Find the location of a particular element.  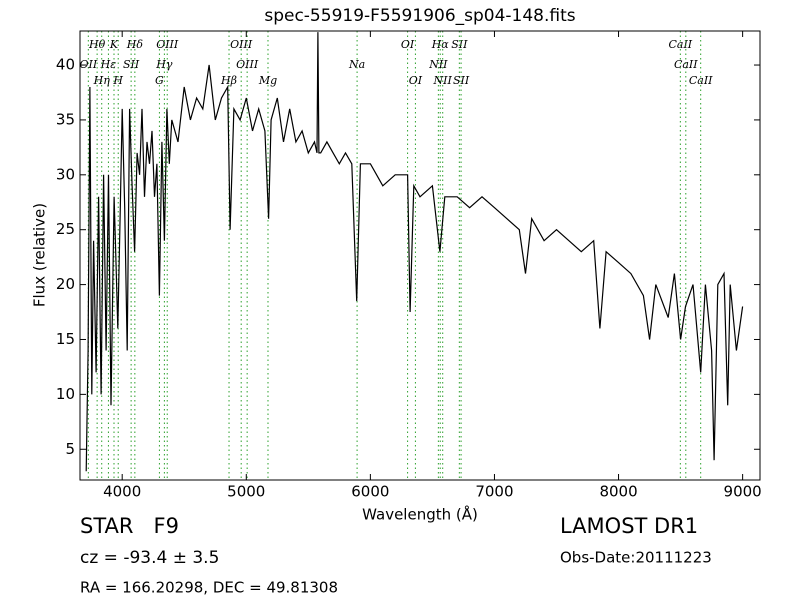

survey-label: LAMOST DR1 is located at coordinates (629, 526).